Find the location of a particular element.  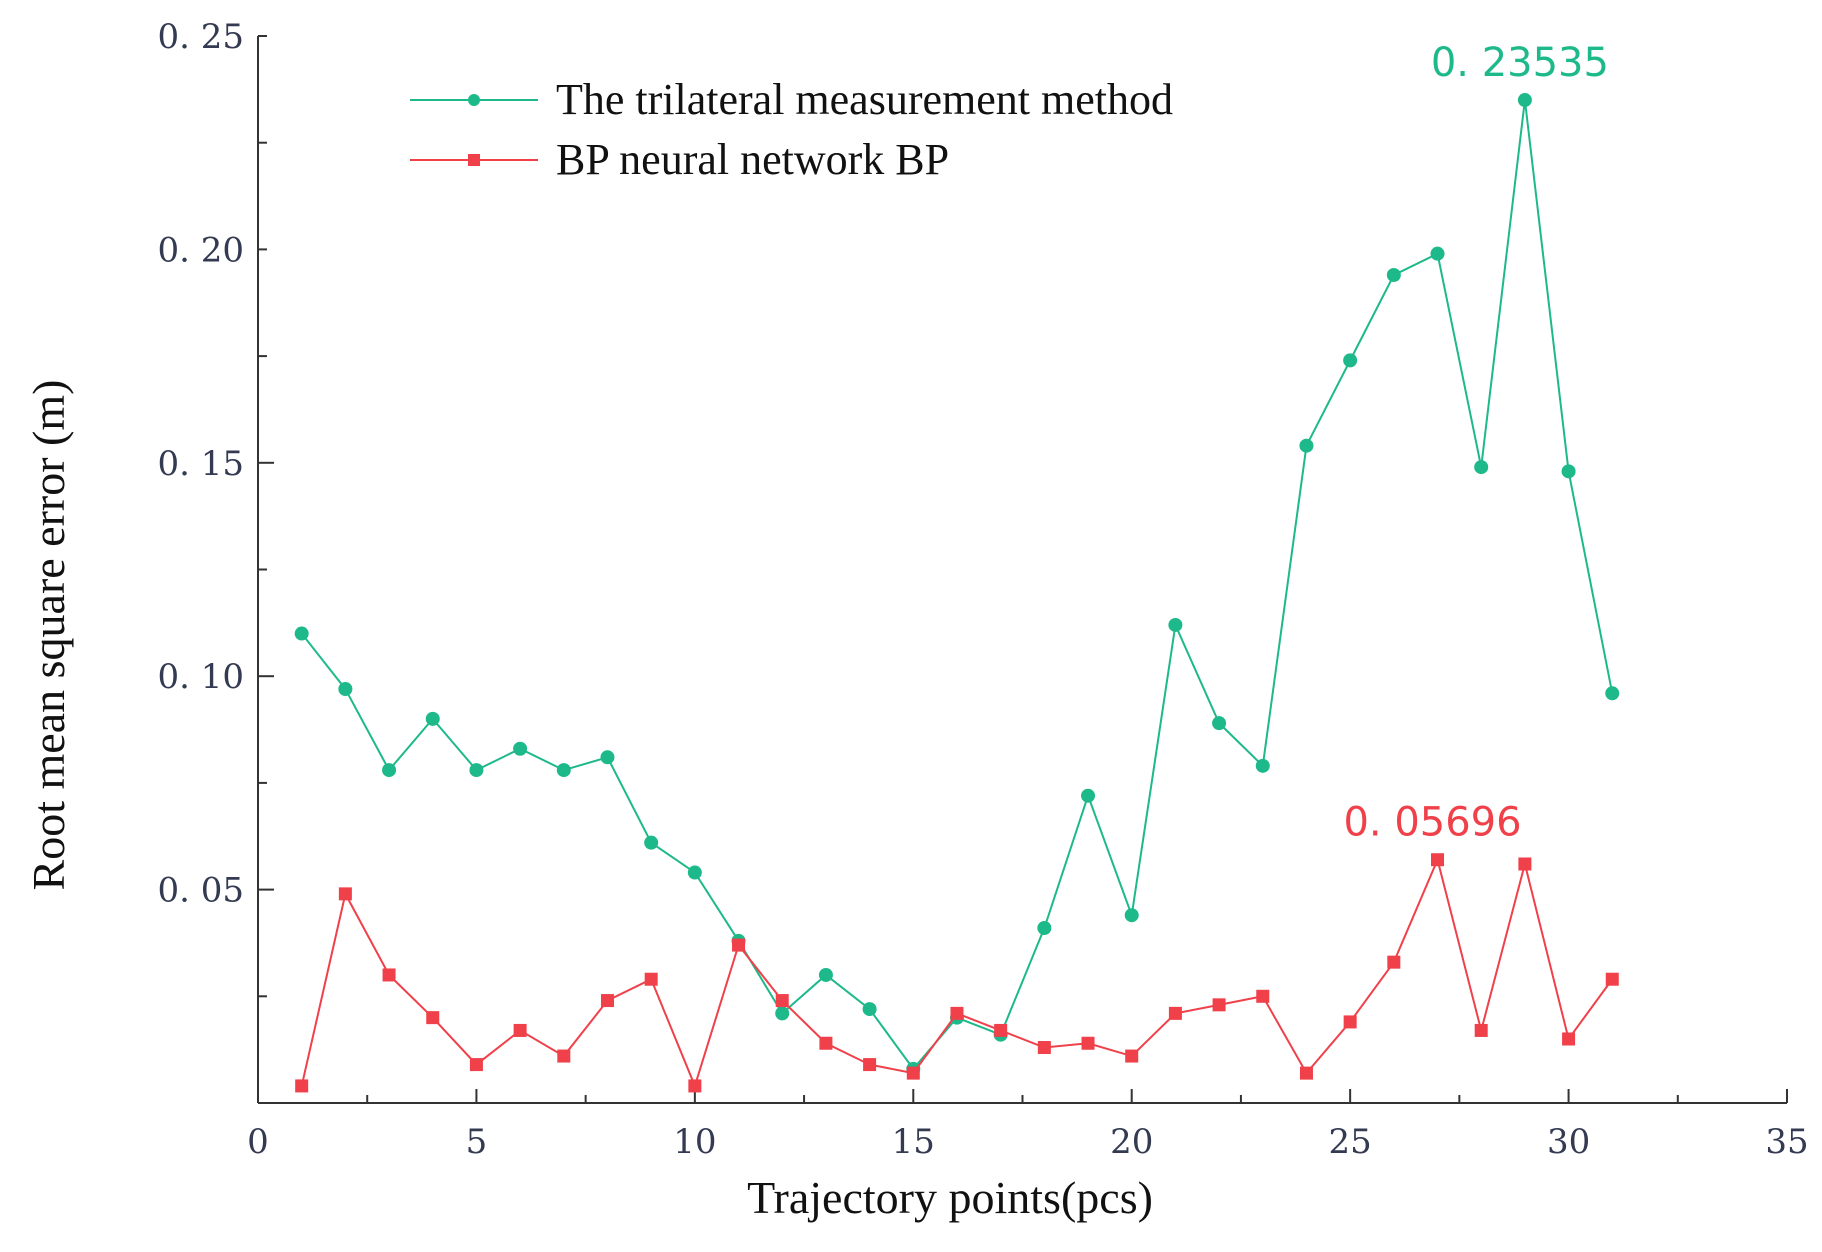

legend-marker-bp is located at coordinates (474, 160).